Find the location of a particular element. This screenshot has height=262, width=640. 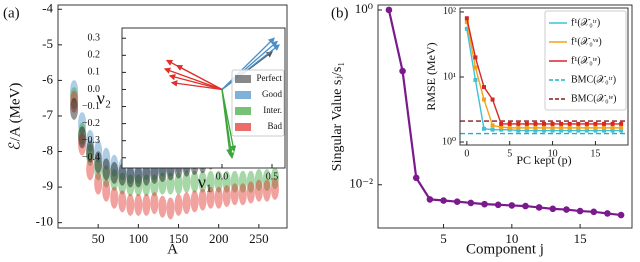

legend-label: Good is located at coordinates (272, 94).